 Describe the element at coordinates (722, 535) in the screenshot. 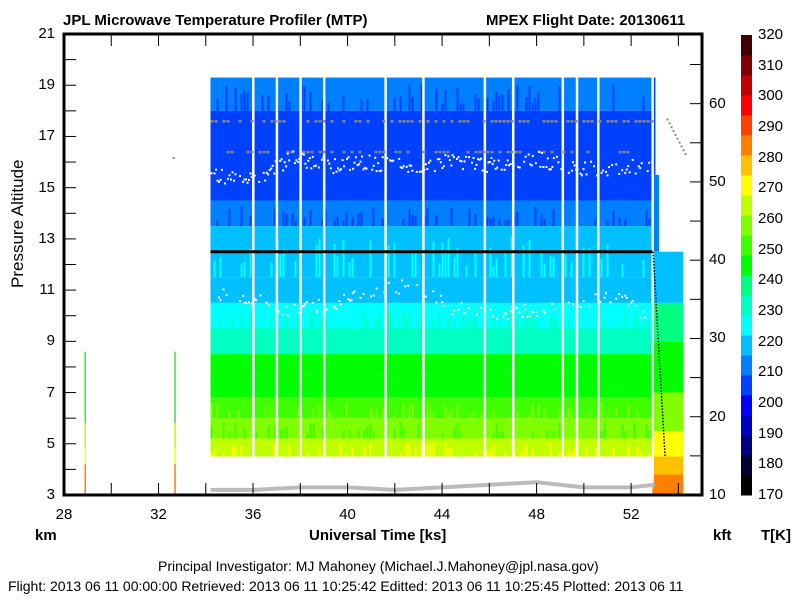

I see `kft-unit-label: kft` at that location.